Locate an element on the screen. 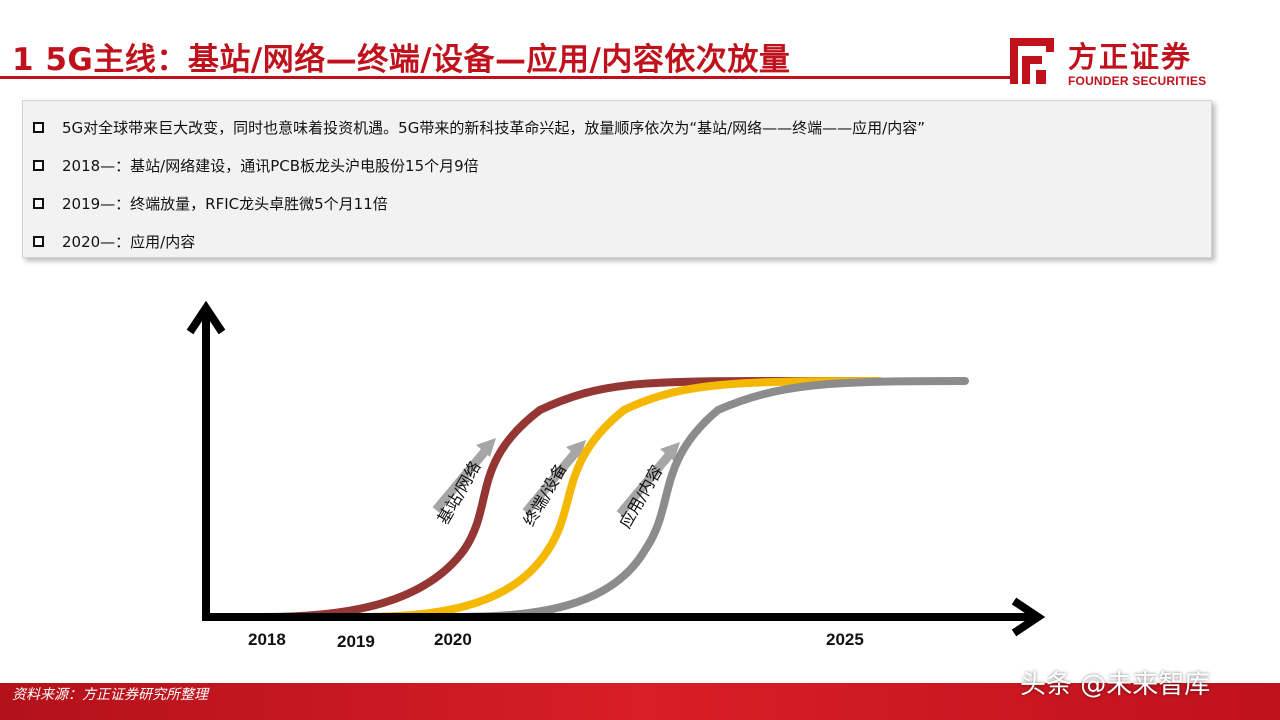  y-axis is located at coordinates (206, 458).